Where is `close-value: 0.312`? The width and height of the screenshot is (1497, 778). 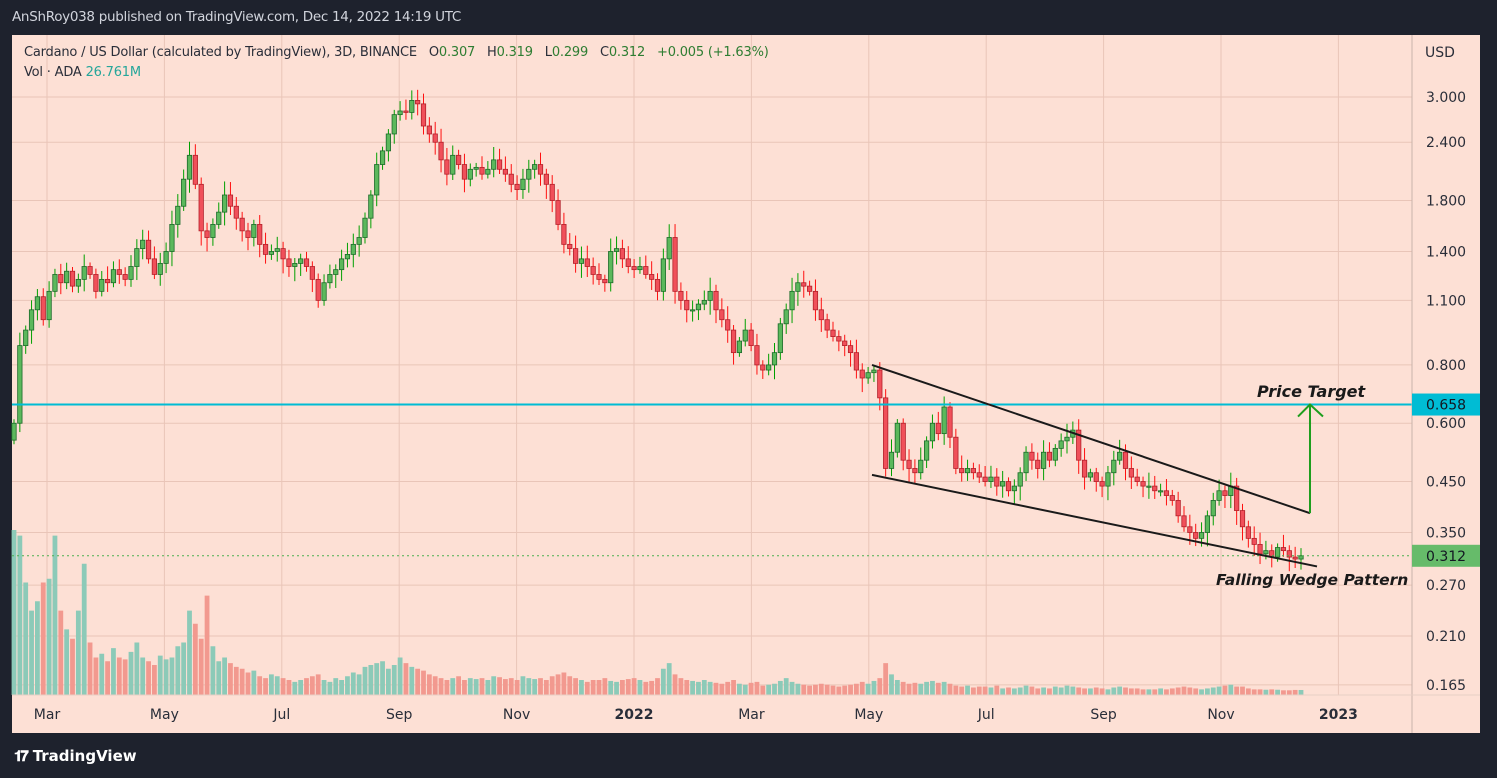
close-value: 0.312 is located at coordinates (627, 52).